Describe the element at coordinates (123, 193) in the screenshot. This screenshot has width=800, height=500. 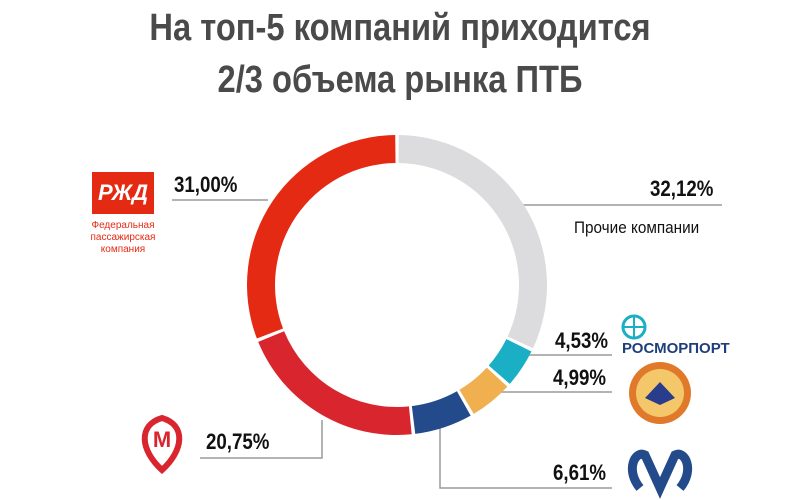
I see `rzd-logo: РЖД` at that location.